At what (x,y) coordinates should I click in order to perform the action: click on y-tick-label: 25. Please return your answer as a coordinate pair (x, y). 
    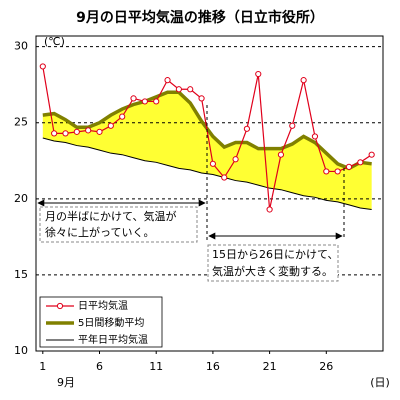
    Looking at the image, I should click on (21, 122).